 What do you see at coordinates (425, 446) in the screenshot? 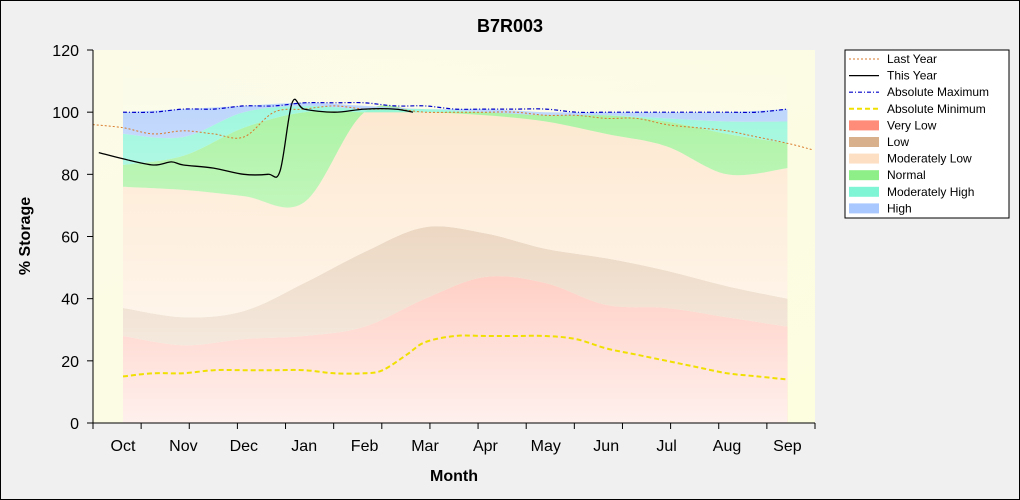
I see `x-tick-label: Mar` at bounding box center [425, 446].